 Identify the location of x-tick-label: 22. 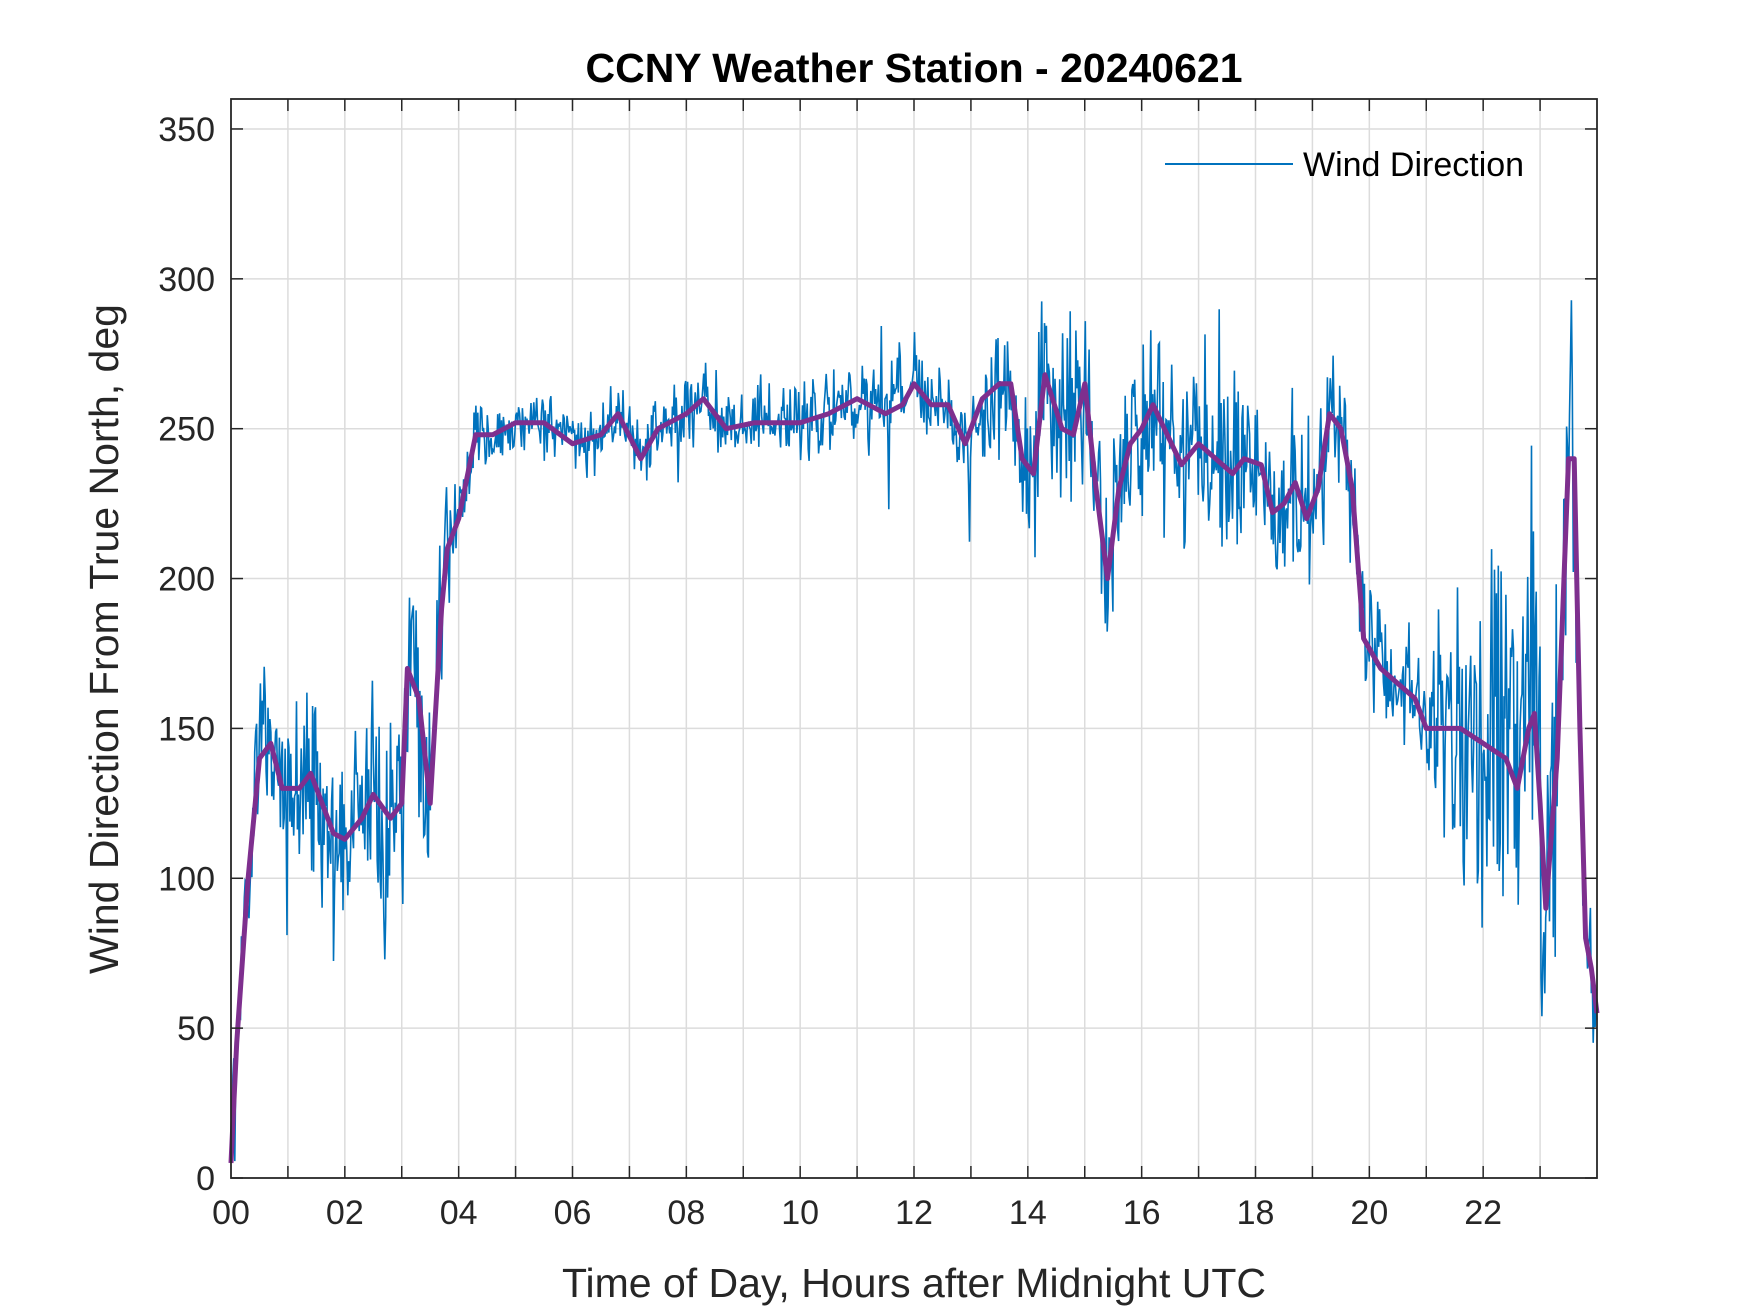
(1483, 1213).